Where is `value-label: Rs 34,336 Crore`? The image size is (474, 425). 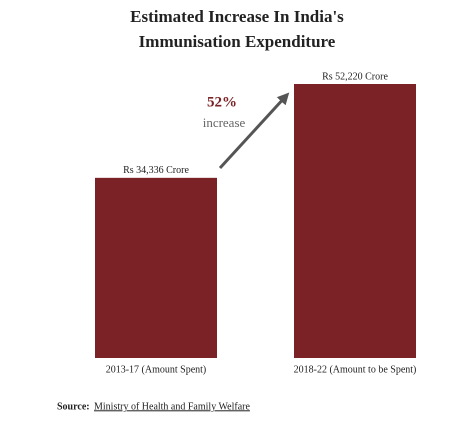
value-label: Rs 34,336 Crore is located at coordinates (156, 170).